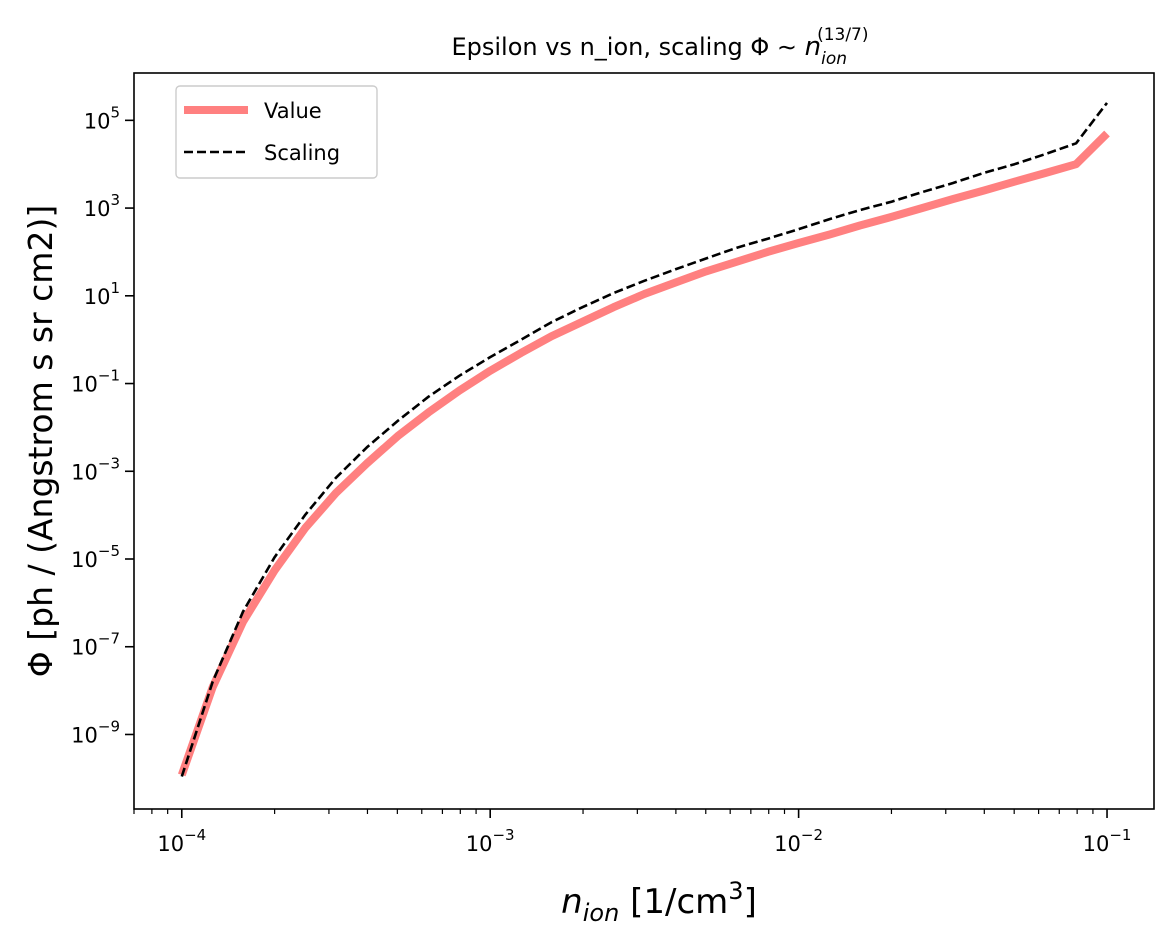 The width and height of the screenshot is (1174, 947). Describe the element at coordinates (798, 841) in the screenshot. I see `x-tick-label: 10⁻²` at that location.